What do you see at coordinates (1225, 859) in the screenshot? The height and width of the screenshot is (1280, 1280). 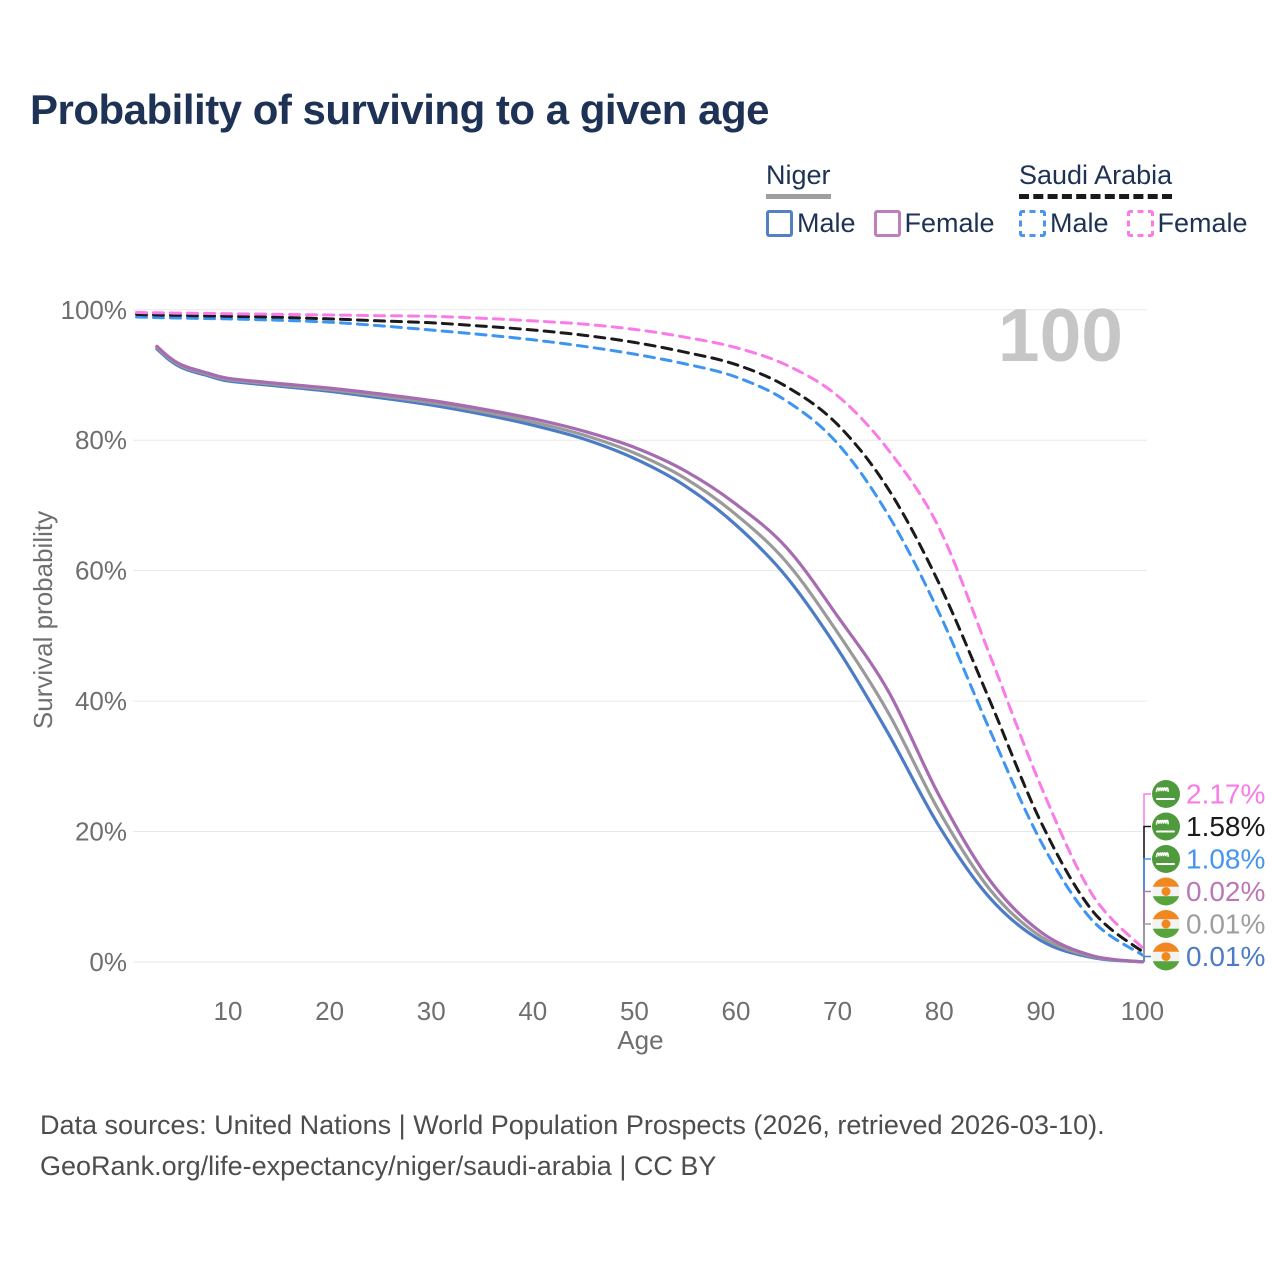 I see `end-label-value-saudi-male: 1.08%` at bounding box center [1225, 859].